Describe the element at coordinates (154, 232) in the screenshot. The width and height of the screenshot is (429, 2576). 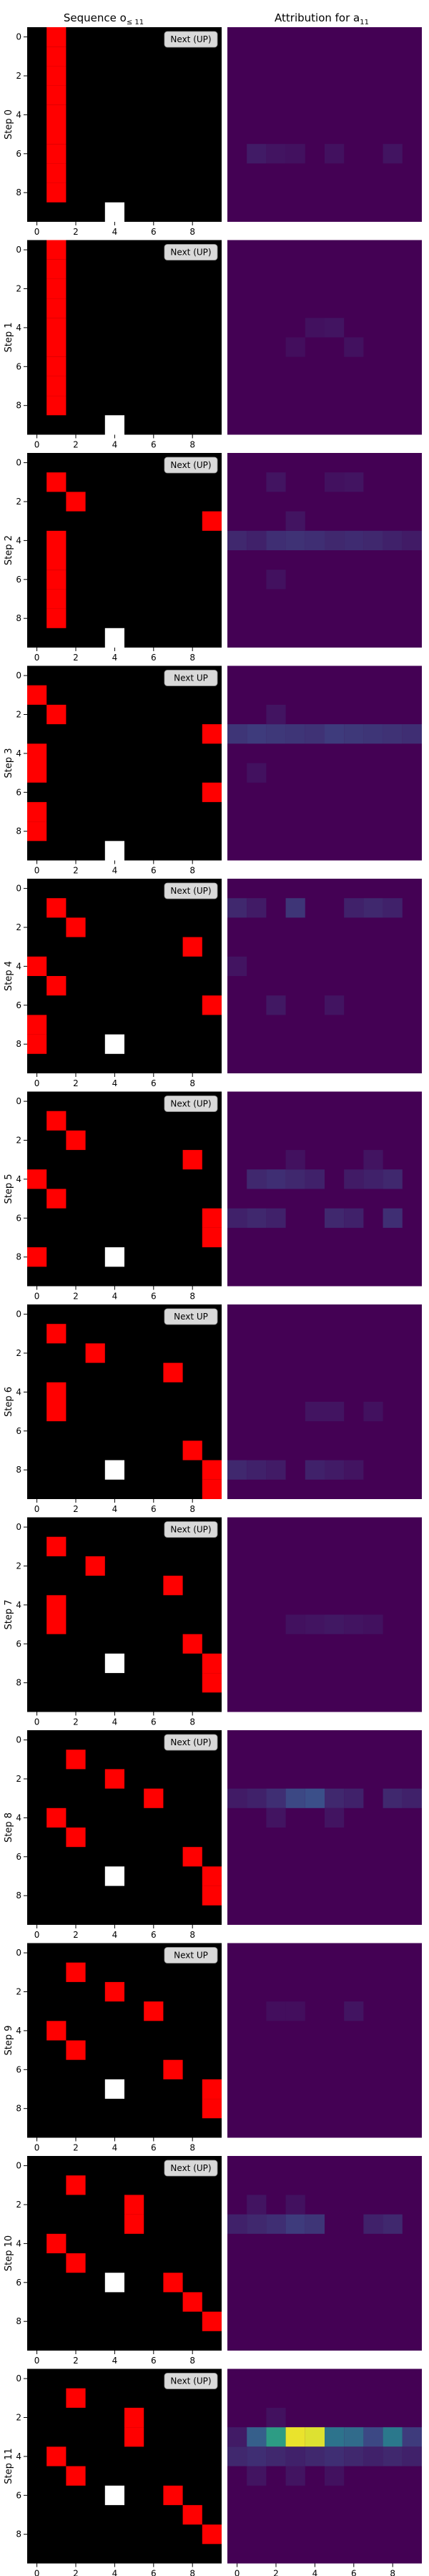
I see `x-tick-label: 6` at that location.